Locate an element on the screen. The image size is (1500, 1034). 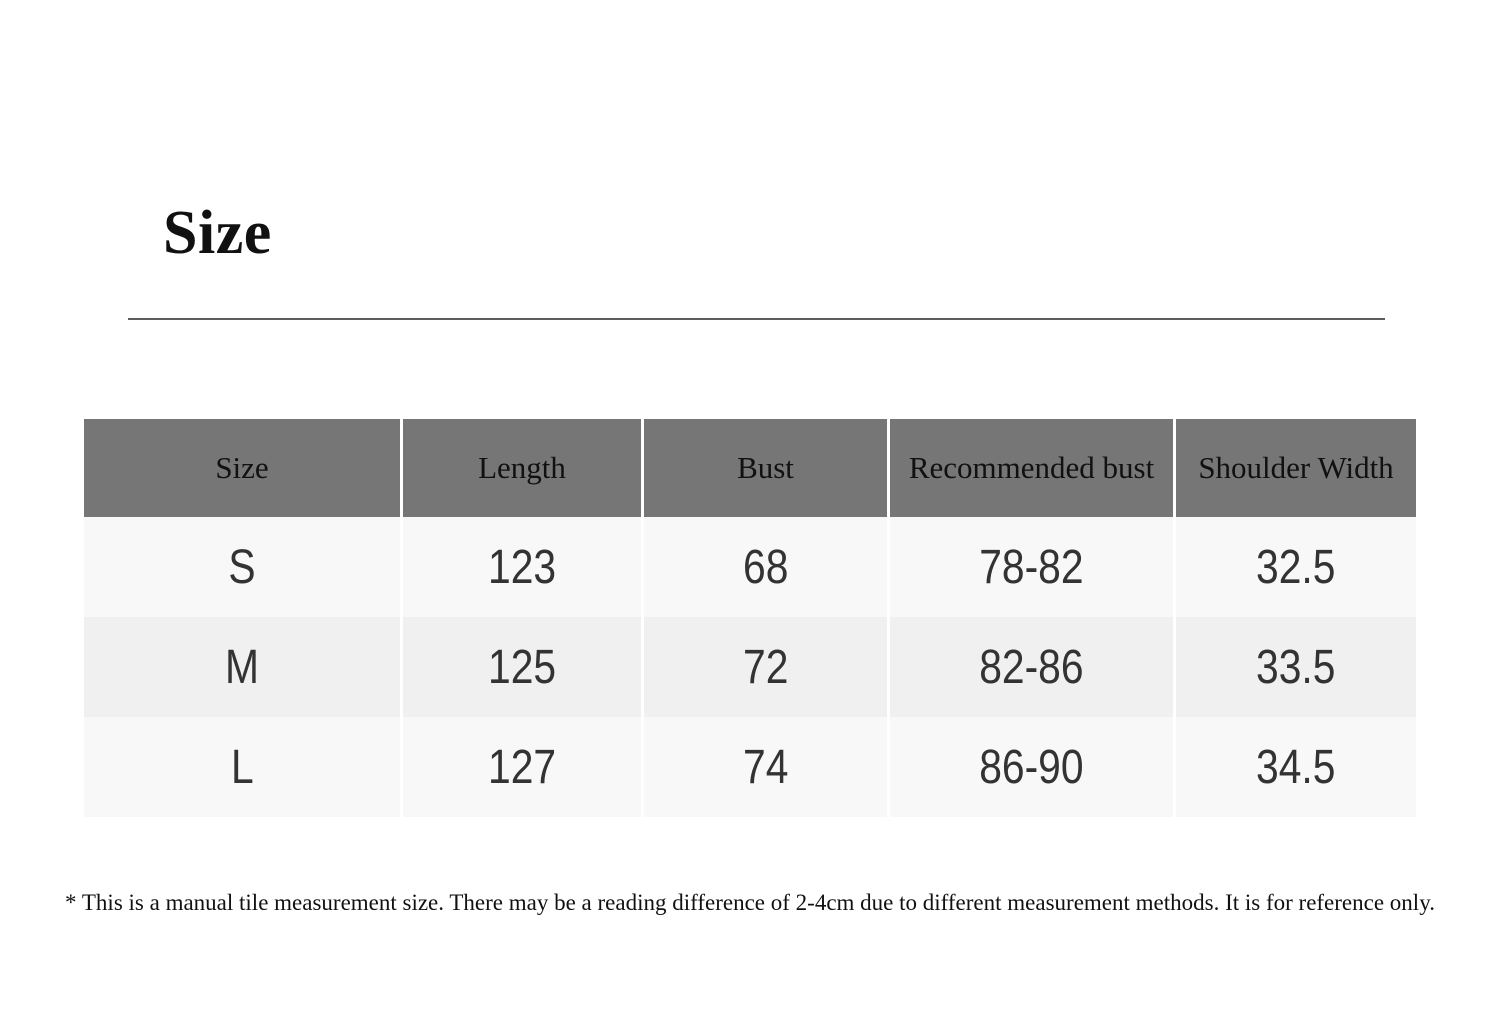
value-cell: 127 is located at coordinates (520, 767).